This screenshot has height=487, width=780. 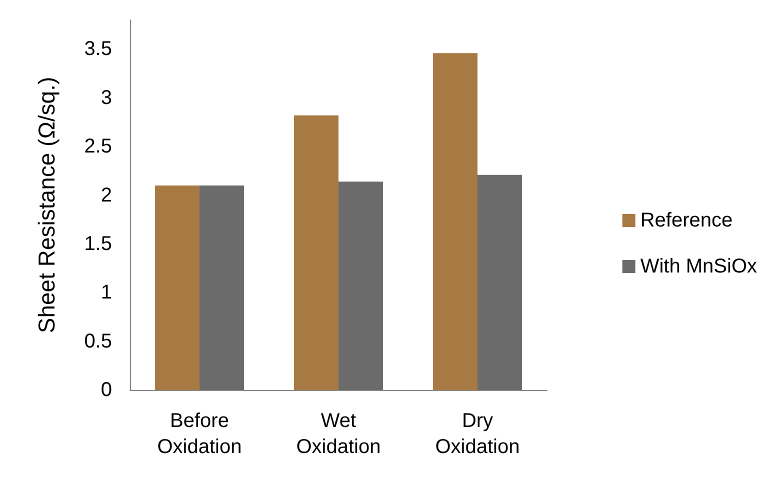 I want to click on y-tick-label: 1.5, so click(x=98, y=243).